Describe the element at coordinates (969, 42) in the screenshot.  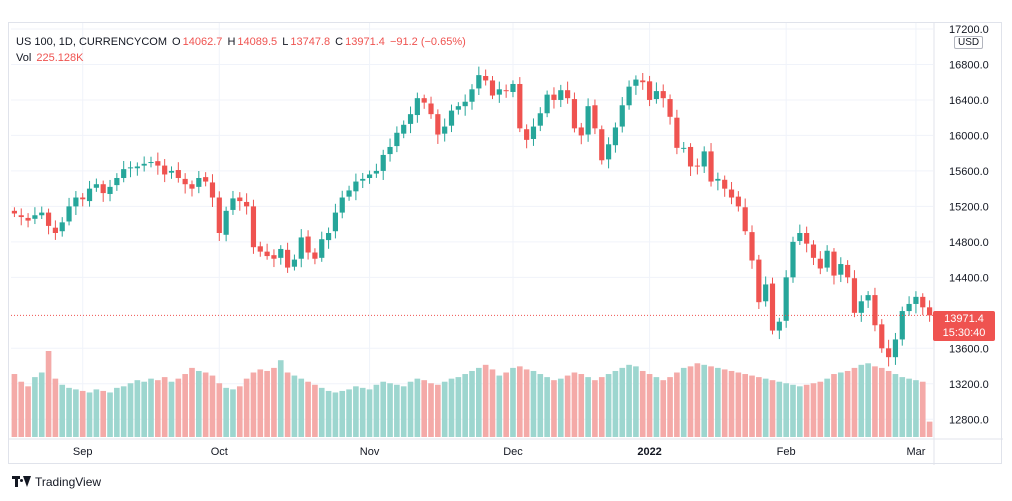
I see `currency-button: USD` at that location.